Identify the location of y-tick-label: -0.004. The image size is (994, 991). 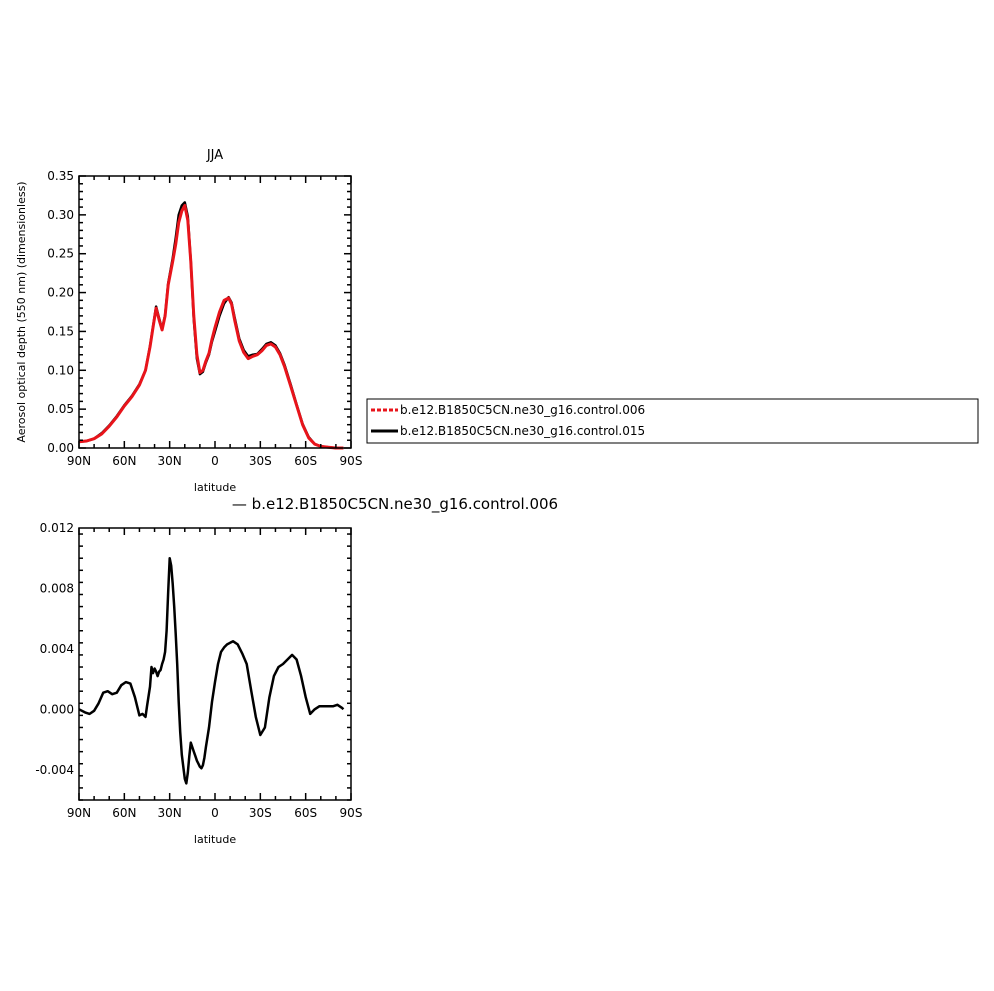
(54, 770).